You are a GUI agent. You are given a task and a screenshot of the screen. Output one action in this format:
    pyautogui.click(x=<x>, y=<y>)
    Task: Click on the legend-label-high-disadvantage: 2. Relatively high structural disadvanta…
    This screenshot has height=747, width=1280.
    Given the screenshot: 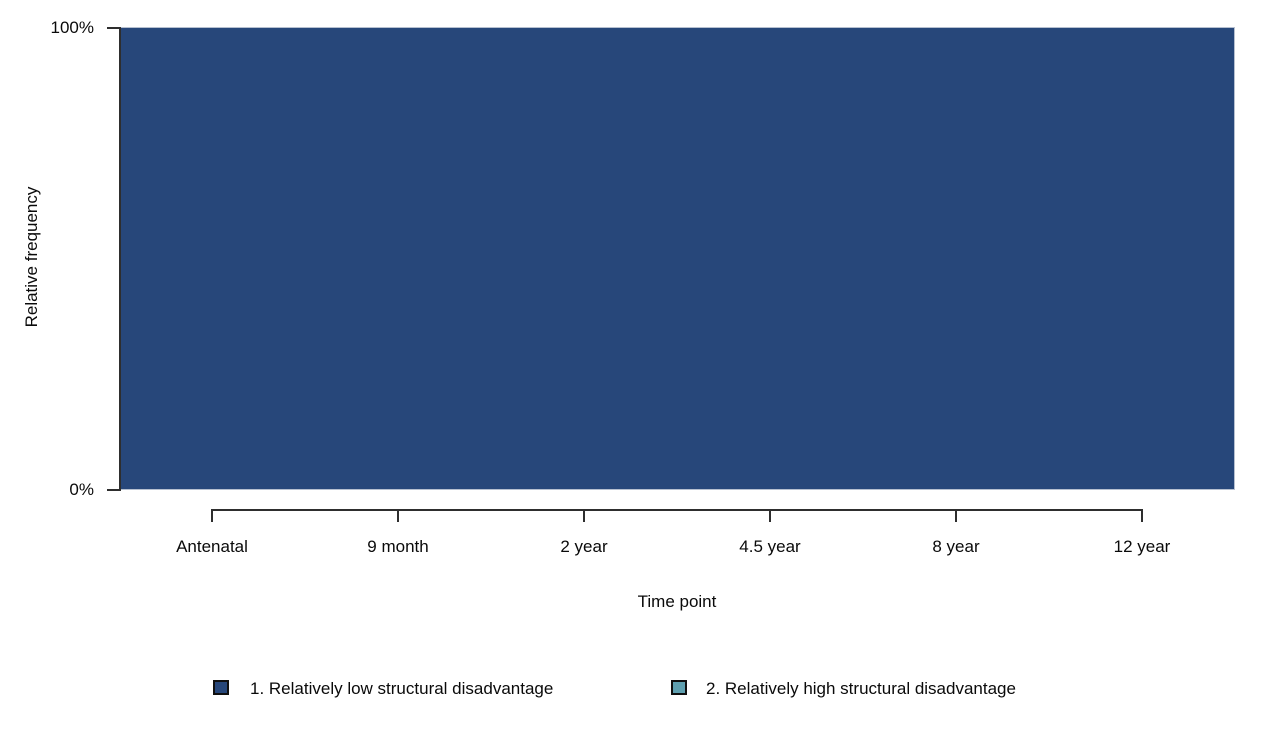 What is the action you would take?
    pyautogui.click(x=861, y=688)
    